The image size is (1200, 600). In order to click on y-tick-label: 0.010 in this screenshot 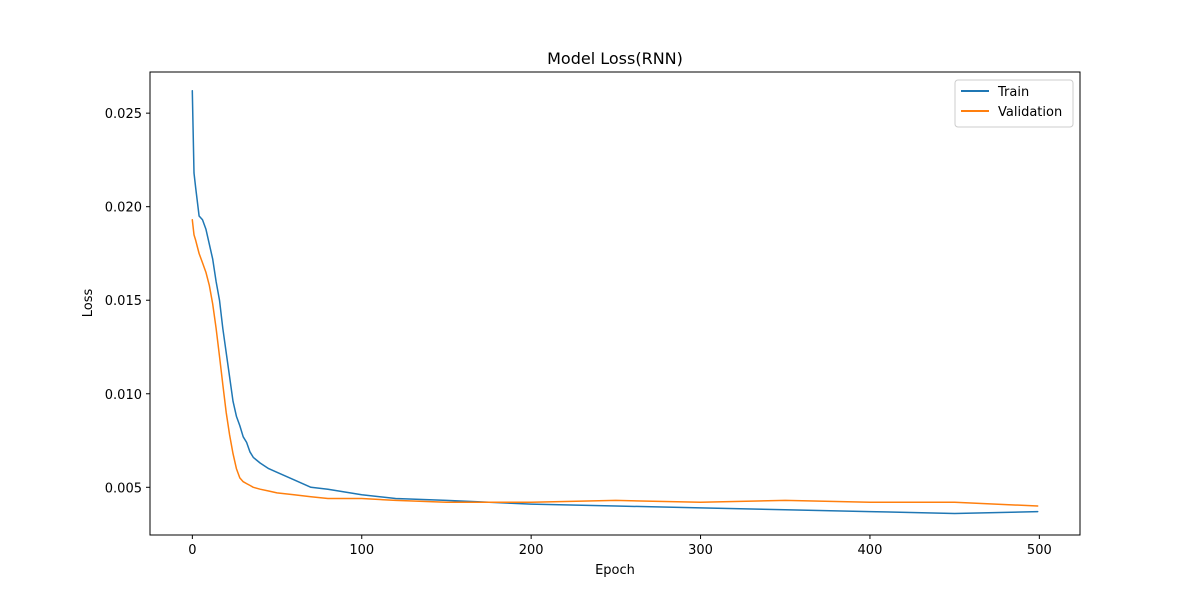, I will do `click(123, 395)`.